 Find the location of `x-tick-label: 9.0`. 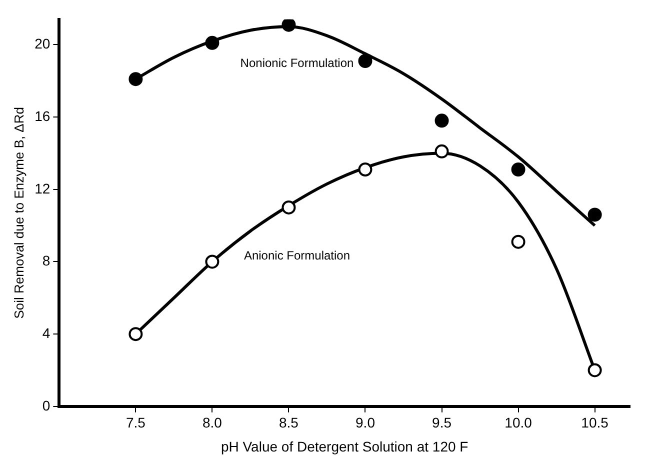

x-tick-label: 9.0 is located at coordinates (366, 422).